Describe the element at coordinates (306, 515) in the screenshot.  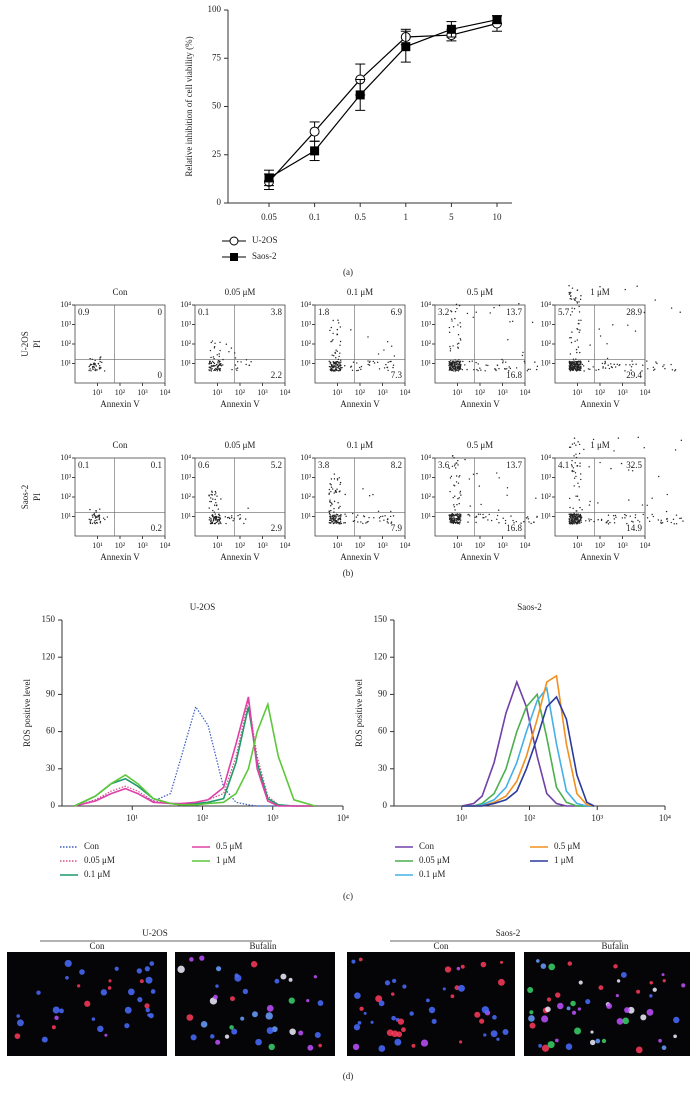
I see `y-tick-label: 10¹` at that location.